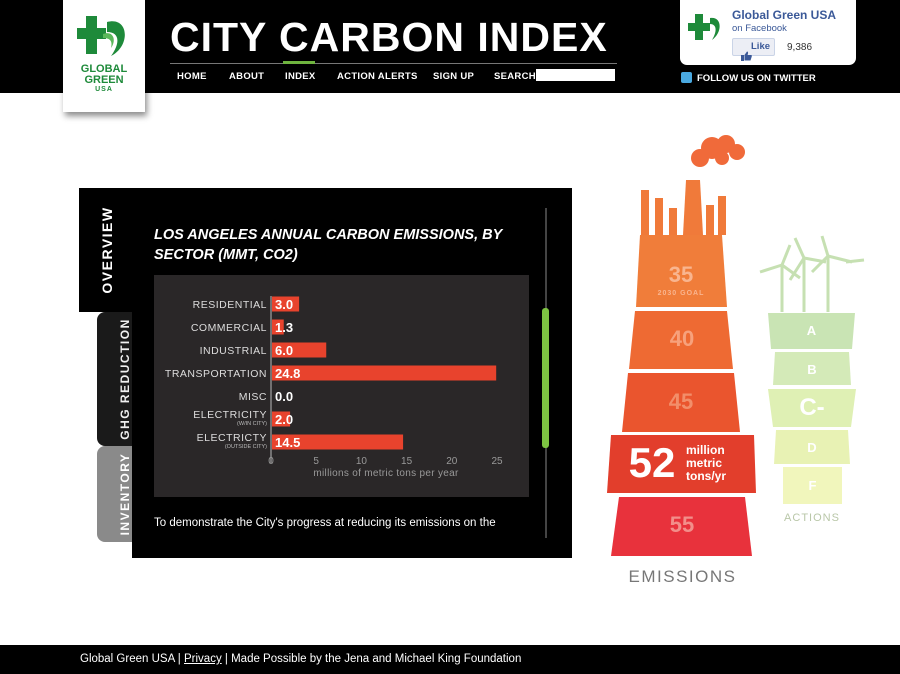 The image size is (900, 674). What do you see at coordinates (812, 518) in the screenshot?
I see `actions-label: ACTIONS` at bounding box center [812, 518].